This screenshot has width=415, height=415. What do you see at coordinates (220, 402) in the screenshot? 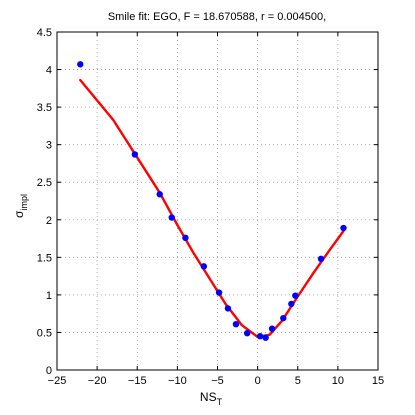
I see `x-axis-label-sub: T` at bounding box center [220, 402].